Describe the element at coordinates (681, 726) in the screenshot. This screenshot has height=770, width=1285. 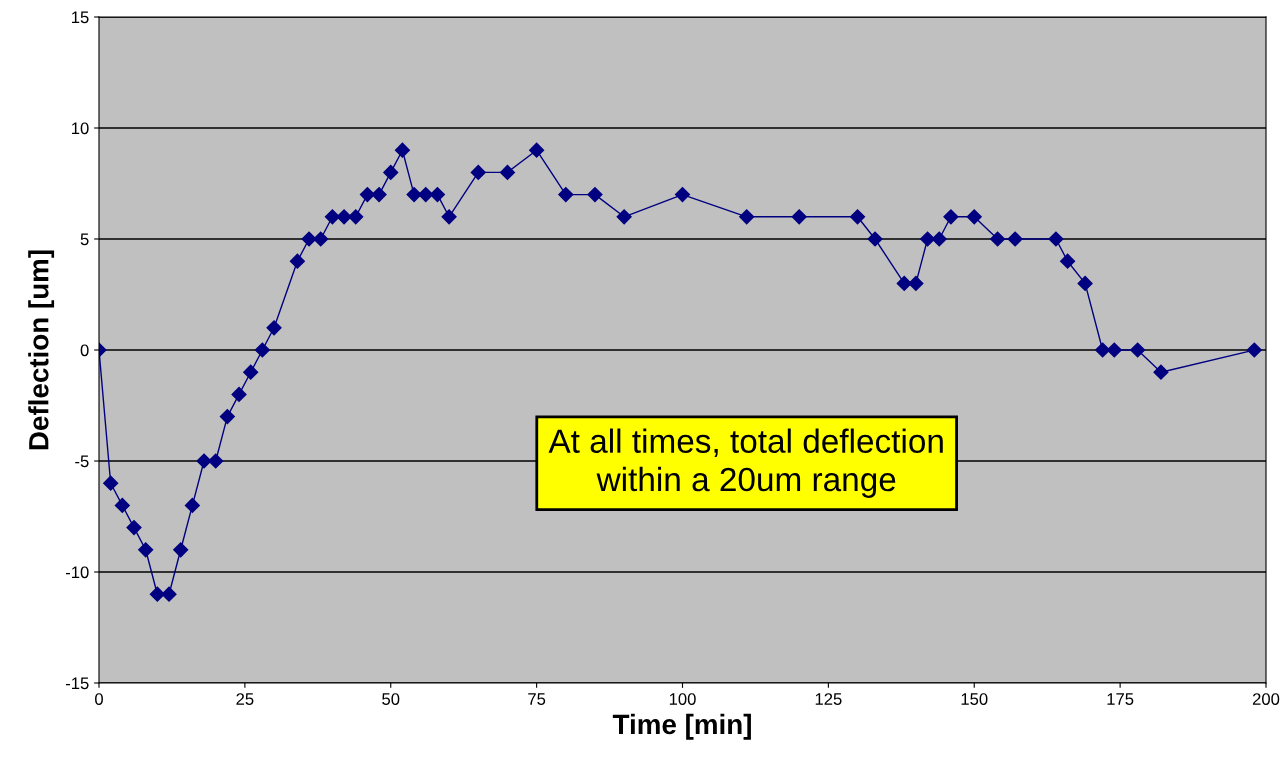
I see `x-axis-title: Time [min]` at that location.